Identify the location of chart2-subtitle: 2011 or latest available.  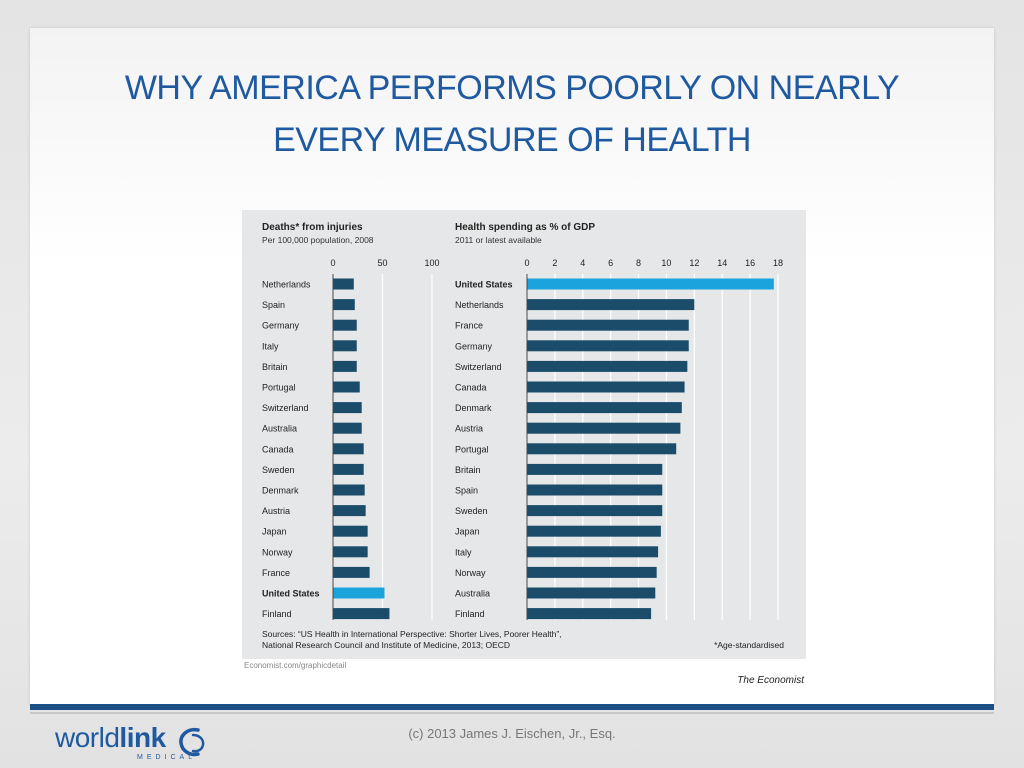
(498, 240).